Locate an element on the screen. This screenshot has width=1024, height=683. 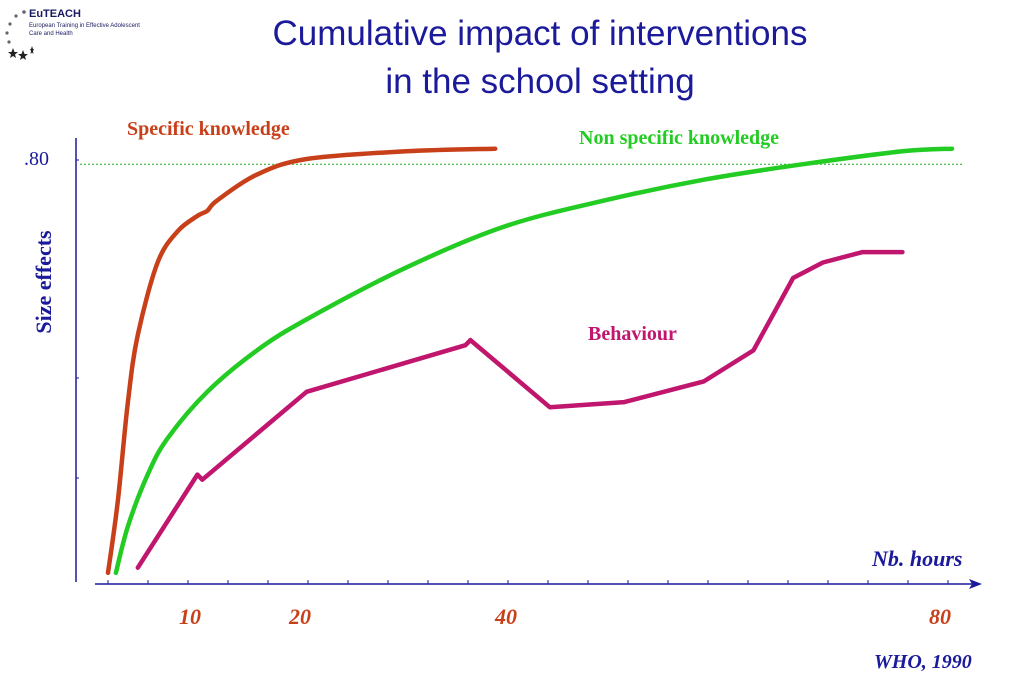
x-tick-label-20: 20 is located at coordinates (300, 616).